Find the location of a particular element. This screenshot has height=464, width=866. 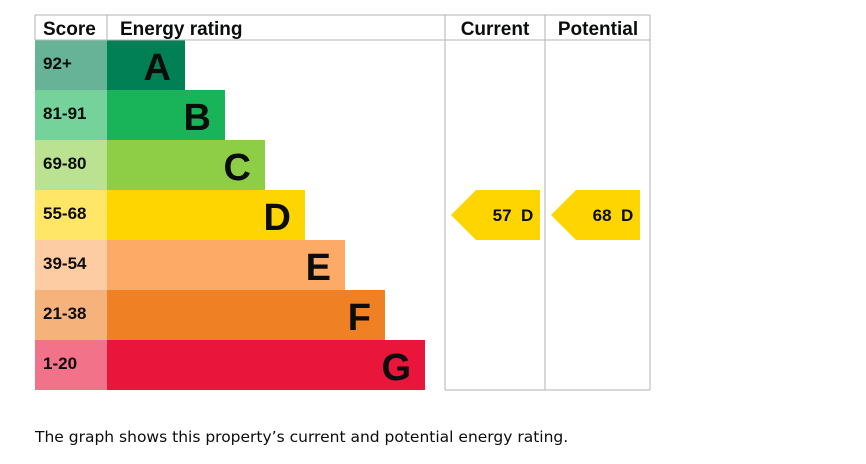

band-bar-e is located at coordinates (226, 265).